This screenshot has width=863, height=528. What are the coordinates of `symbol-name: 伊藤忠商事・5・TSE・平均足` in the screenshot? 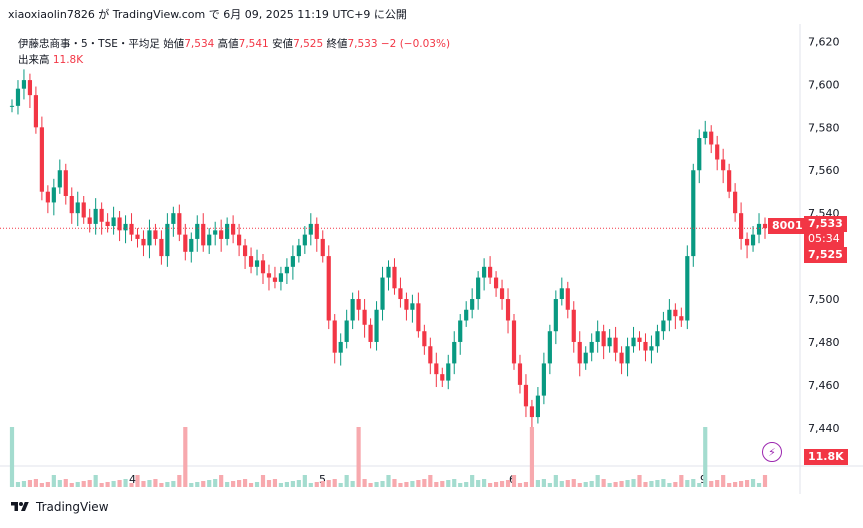 It's located at (89, 44).